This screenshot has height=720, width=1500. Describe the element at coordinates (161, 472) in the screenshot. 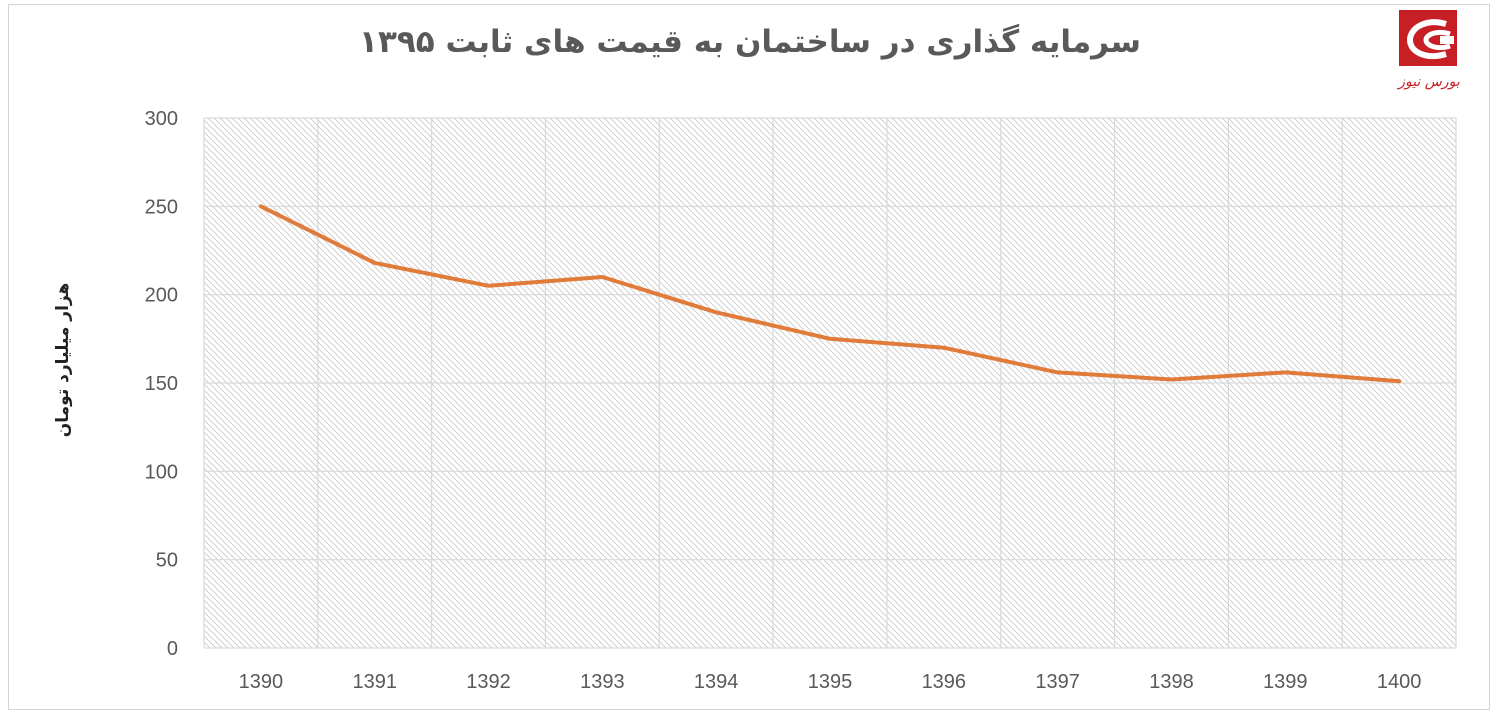

I see `y-tick-label: 100` at that location.